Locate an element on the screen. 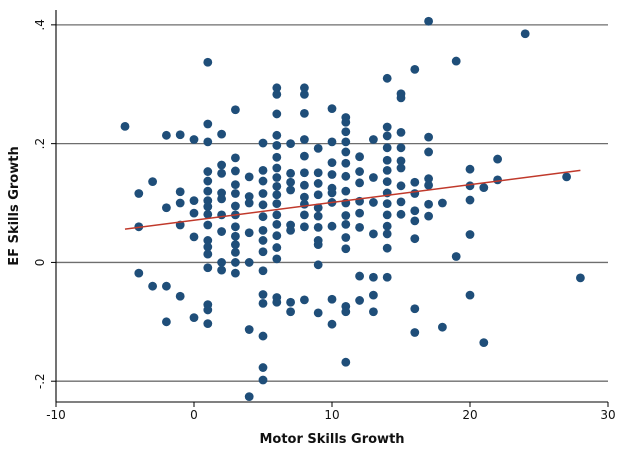 The height and width of the screenshot is (457, 622). x-tick-label-3: 20 is located at coordinates (469, 415).